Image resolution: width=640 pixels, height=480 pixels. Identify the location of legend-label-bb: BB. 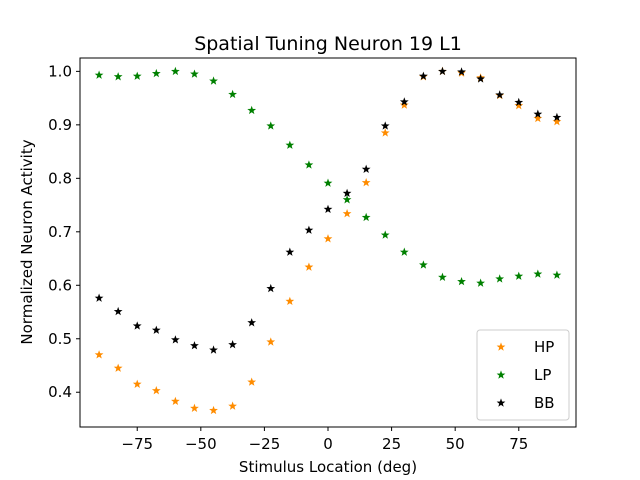
(544, 403).